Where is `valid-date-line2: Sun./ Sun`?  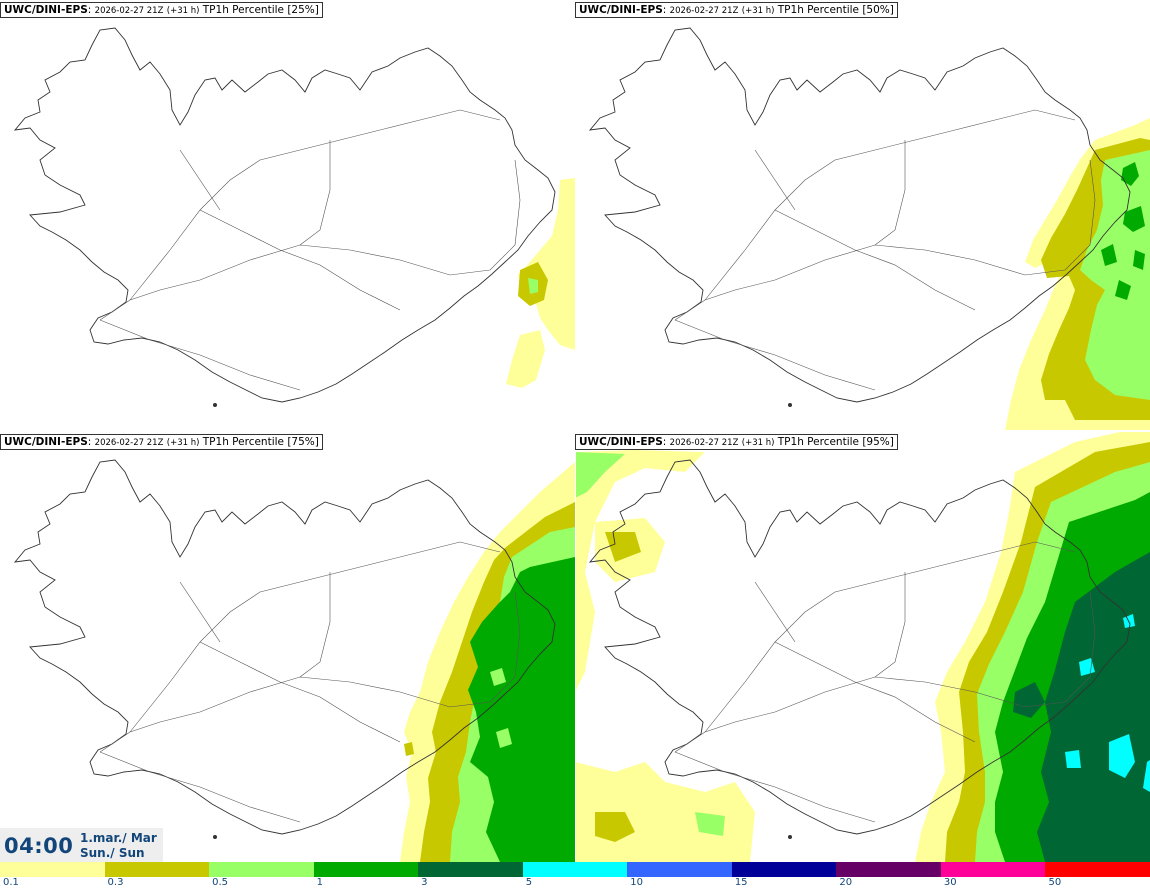 valid-date-line2: Sun./ Sun is located at coordinates (112, 853).